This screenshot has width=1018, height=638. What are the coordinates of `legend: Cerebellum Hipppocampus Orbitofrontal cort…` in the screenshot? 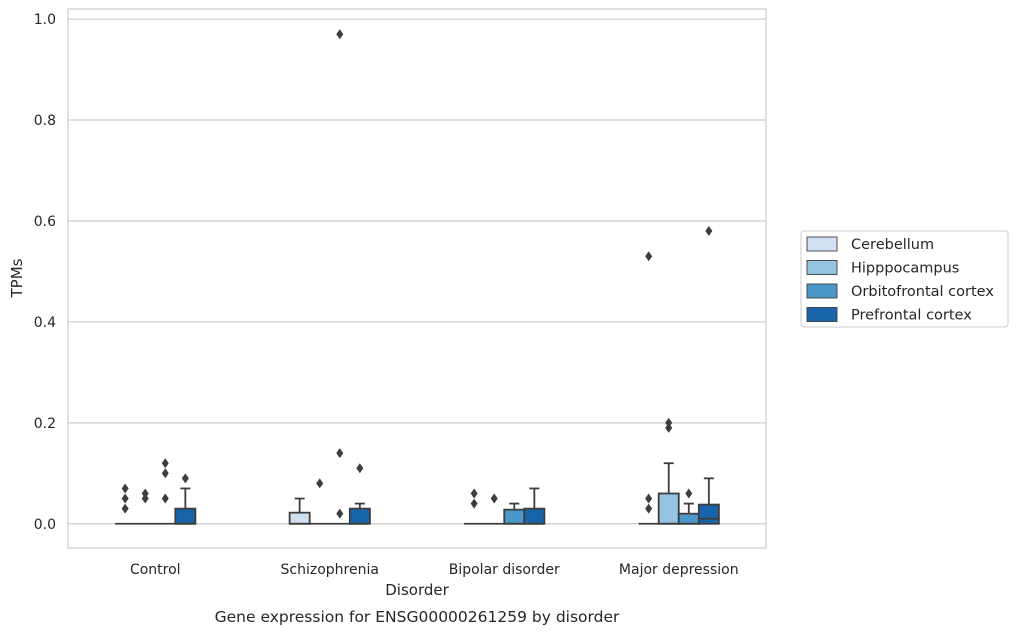 It's located at (904, 279).